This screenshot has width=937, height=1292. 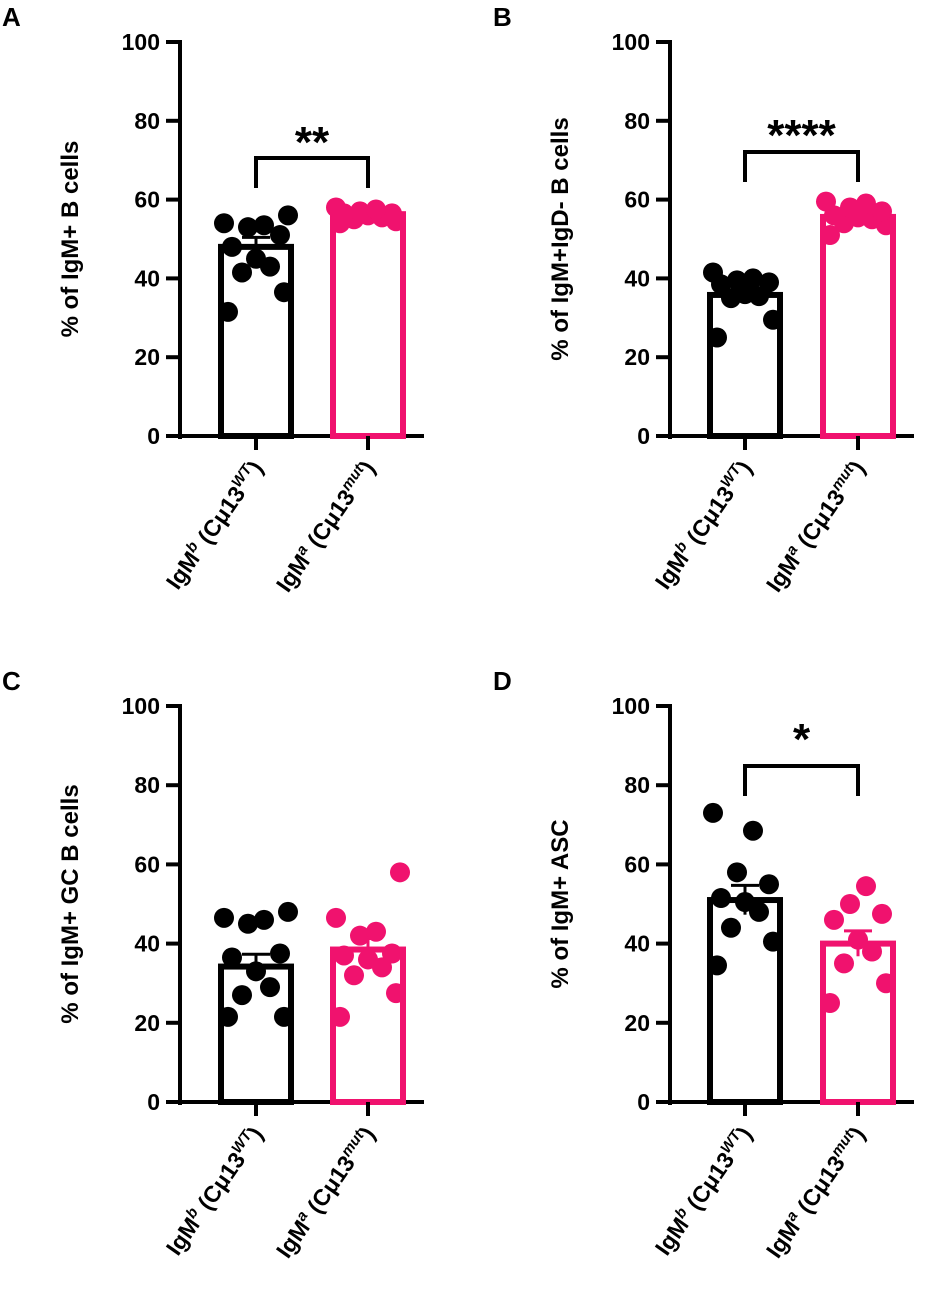 What do you see at coordinates (502, 17) in the screenshot?
I see `panel-letter: B` at bounding box center [502, 17].